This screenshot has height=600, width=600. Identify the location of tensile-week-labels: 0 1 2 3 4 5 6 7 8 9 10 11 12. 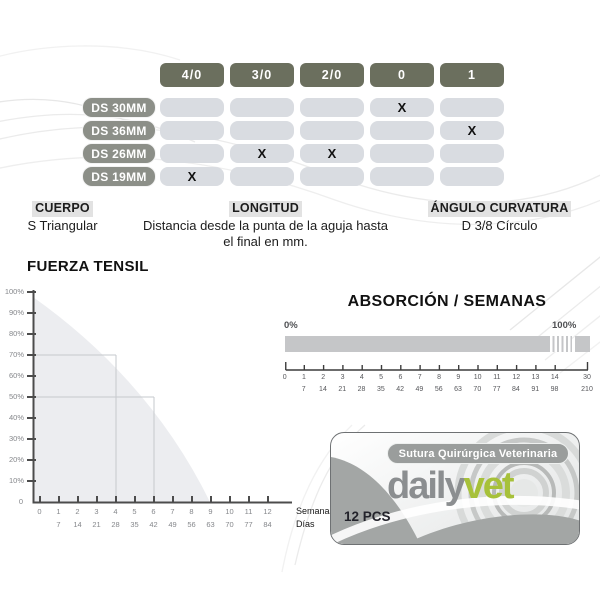
(153, 511).